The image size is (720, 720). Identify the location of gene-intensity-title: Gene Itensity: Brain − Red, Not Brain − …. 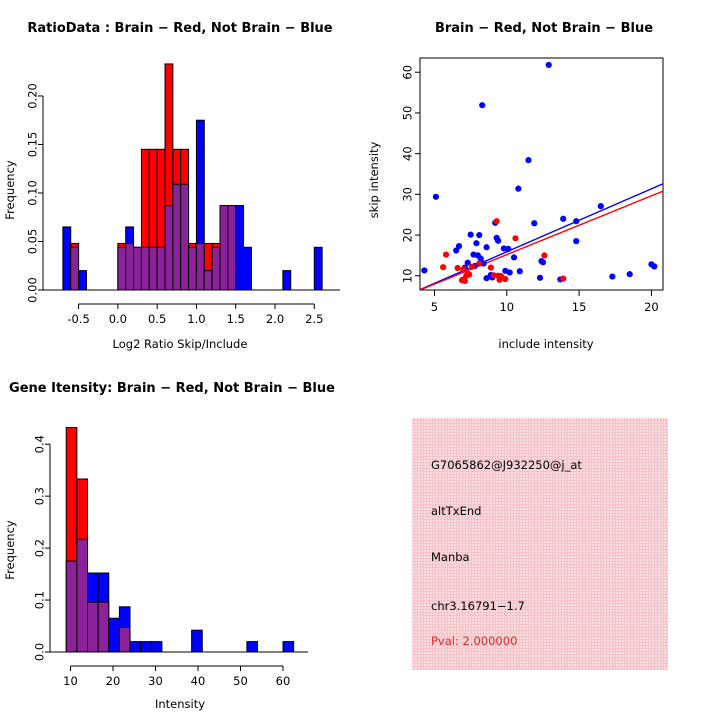
(172, 388).